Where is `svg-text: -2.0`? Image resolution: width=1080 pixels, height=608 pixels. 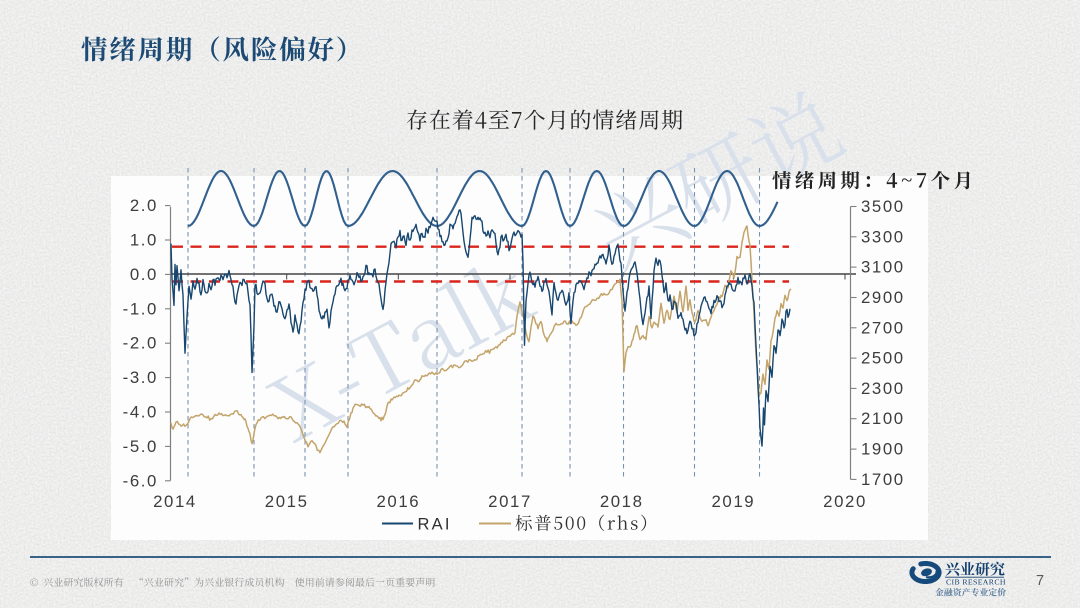
svg-text: -2.0 is located at coordinates (140, 343).